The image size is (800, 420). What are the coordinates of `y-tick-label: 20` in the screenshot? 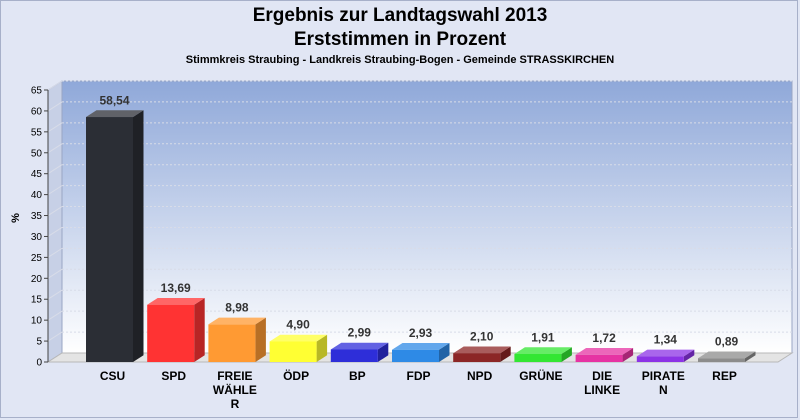 It's located at (37, 279).